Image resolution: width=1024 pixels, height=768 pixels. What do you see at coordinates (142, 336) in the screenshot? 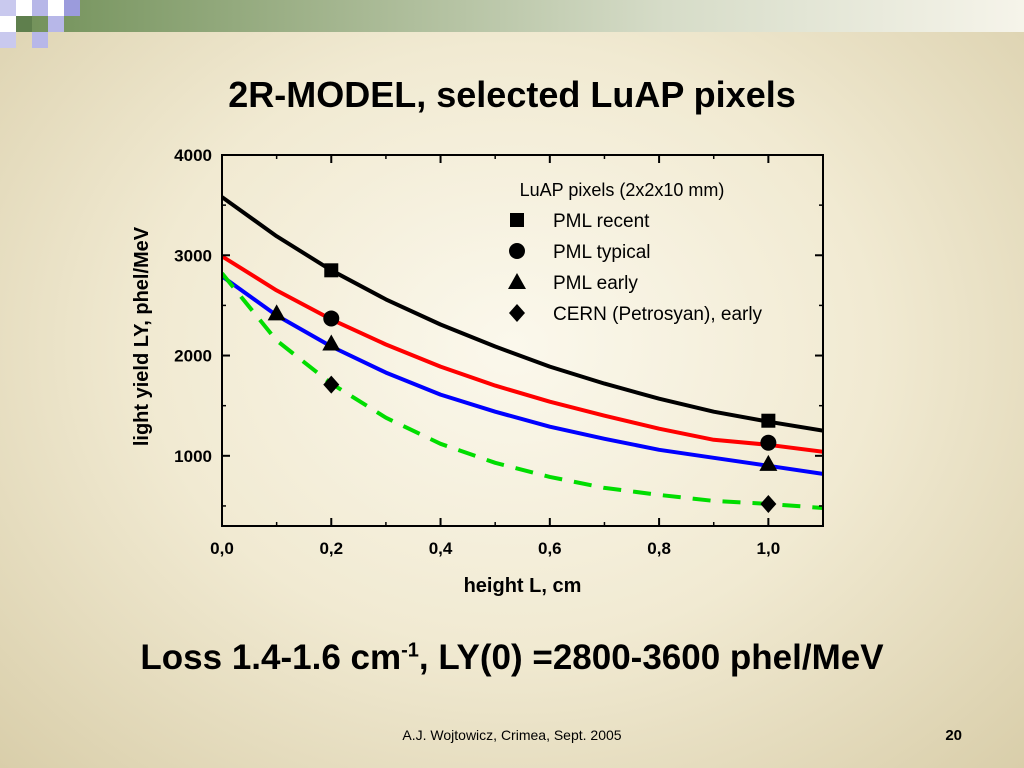
I see `y-axis-label: light yield LY, phel/MeV` at bounding box center [142, 336].